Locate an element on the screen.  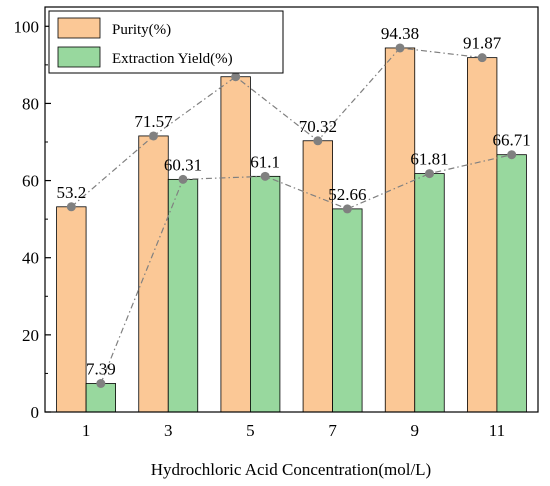
data-label-yield-9: 61.81 is located at coordinates (429, 159).